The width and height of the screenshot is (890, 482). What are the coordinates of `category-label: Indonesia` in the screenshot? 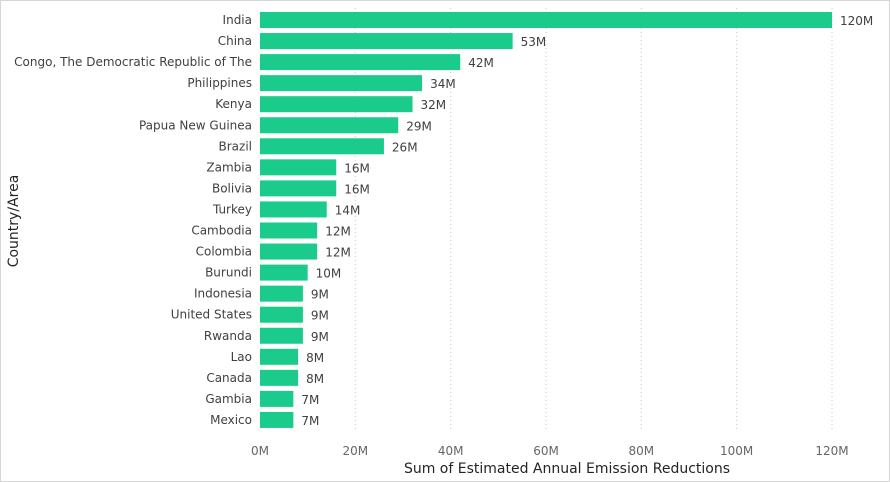 It's located at (223, 294).